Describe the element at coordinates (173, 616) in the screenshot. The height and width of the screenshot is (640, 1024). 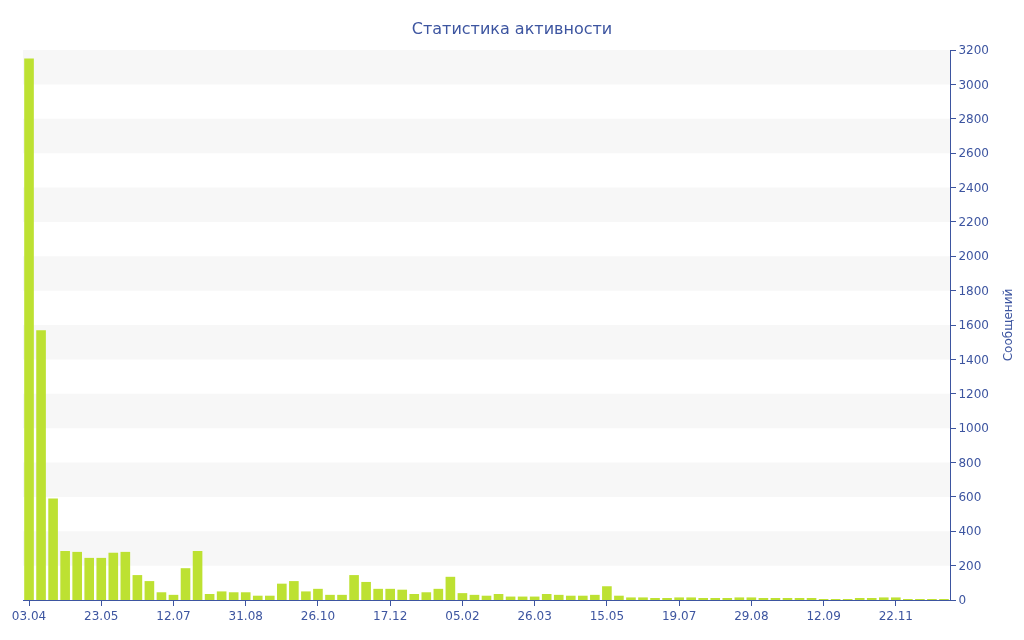
I see `x-tick-label: 12.07` at that location.